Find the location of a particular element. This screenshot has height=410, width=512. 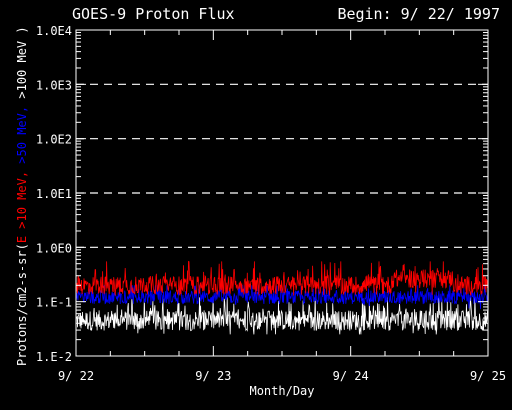

y-tick-label: 1.0E4 is located at coordinates (54, 31).